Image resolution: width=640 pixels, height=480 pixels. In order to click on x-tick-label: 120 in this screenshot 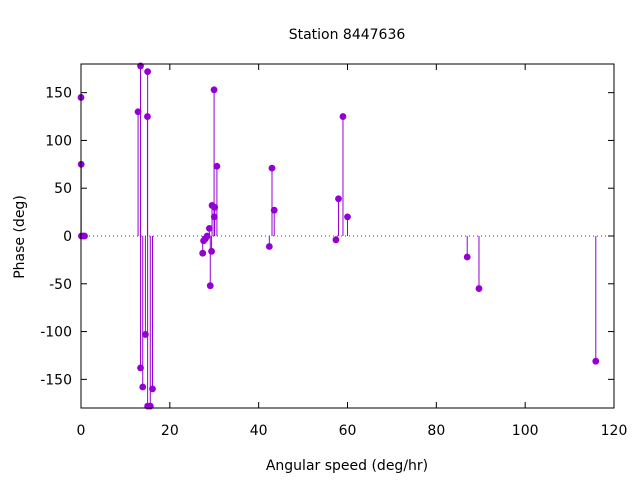, I will do `click(614, 431)`.